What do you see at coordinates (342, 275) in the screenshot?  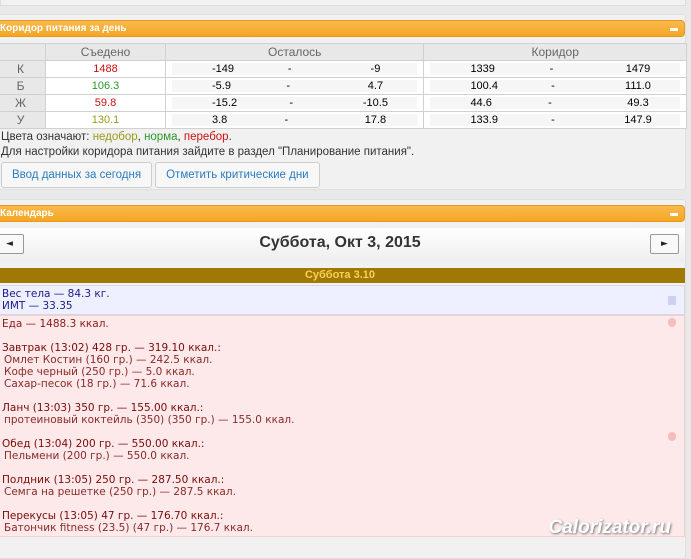 I see `day-header: Суббота 3.10` at bounding box center [342, 275].